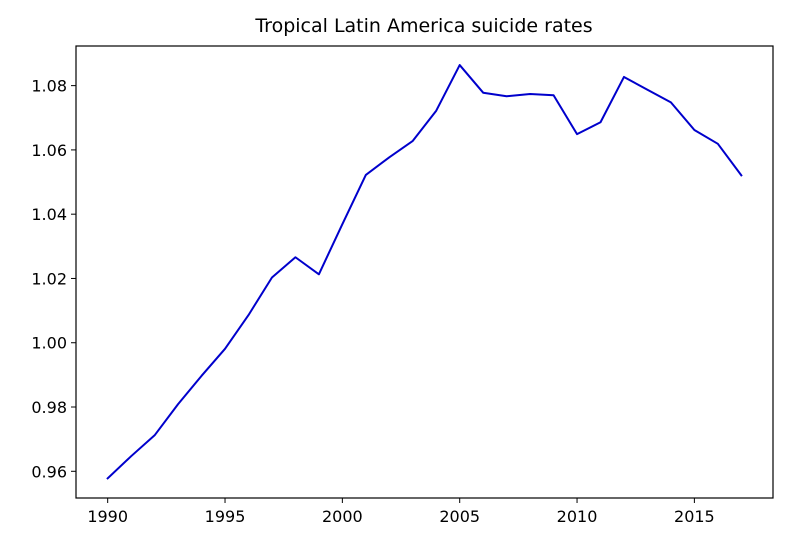 The width and height of the screenshot is (788, 553). I want to click on y-axis: 0.96 0.98 1.00 1.02 1.04 1.06 1.08, so click(53, 279).